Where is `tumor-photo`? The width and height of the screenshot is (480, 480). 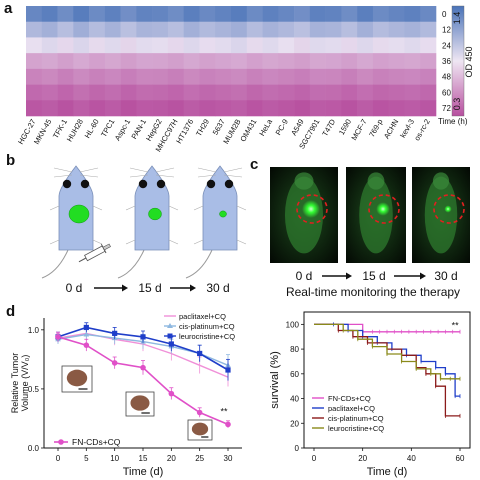 tumor-photo is located at coordinates (77, 379).